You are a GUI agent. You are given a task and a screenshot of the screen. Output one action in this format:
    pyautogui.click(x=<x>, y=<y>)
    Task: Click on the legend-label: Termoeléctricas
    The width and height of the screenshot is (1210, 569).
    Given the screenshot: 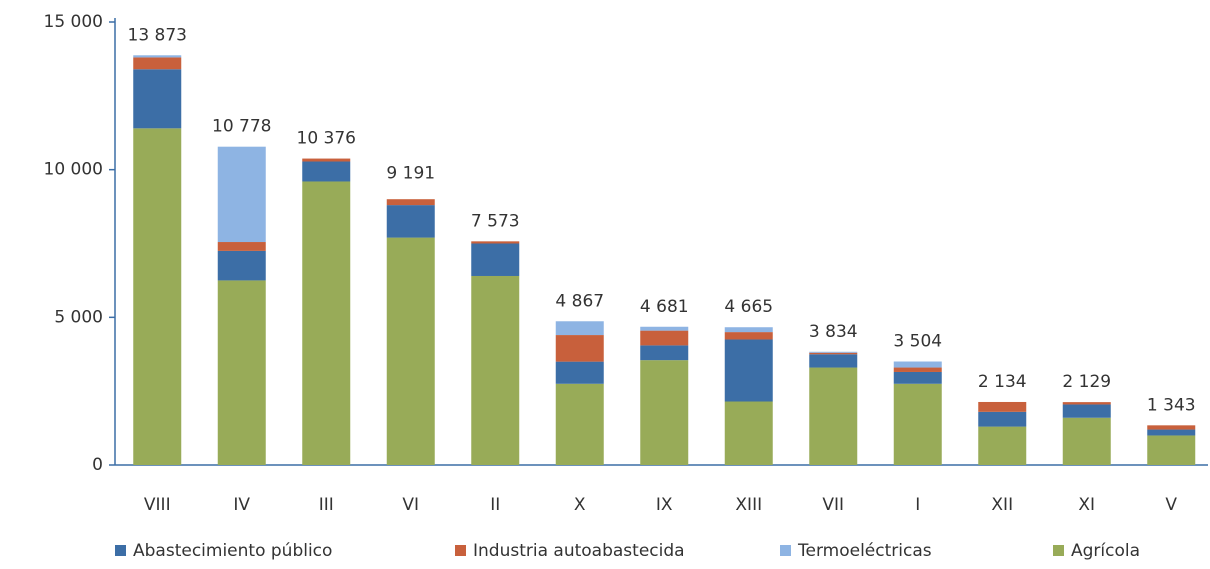 What is the action you would take?
    pyautogui.click(x=864, y=551)
    